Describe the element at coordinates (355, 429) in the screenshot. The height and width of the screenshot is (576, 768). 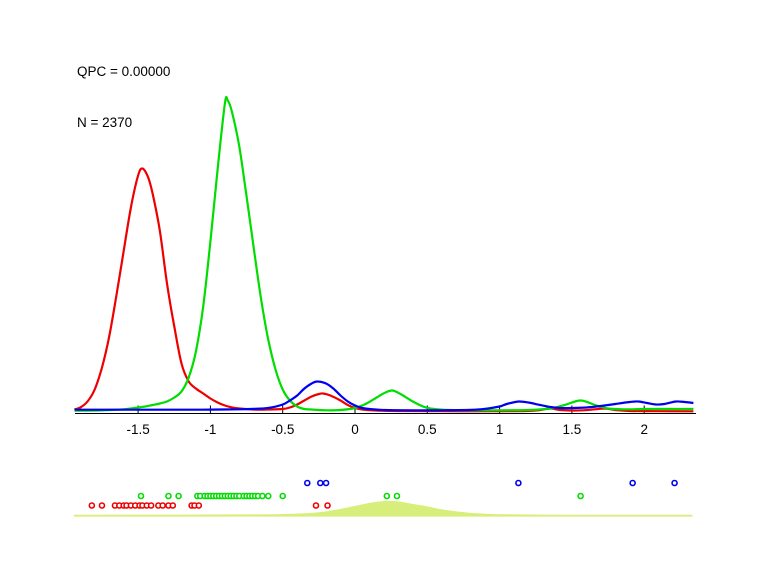
I see `x-tick-label: 0` at that location.